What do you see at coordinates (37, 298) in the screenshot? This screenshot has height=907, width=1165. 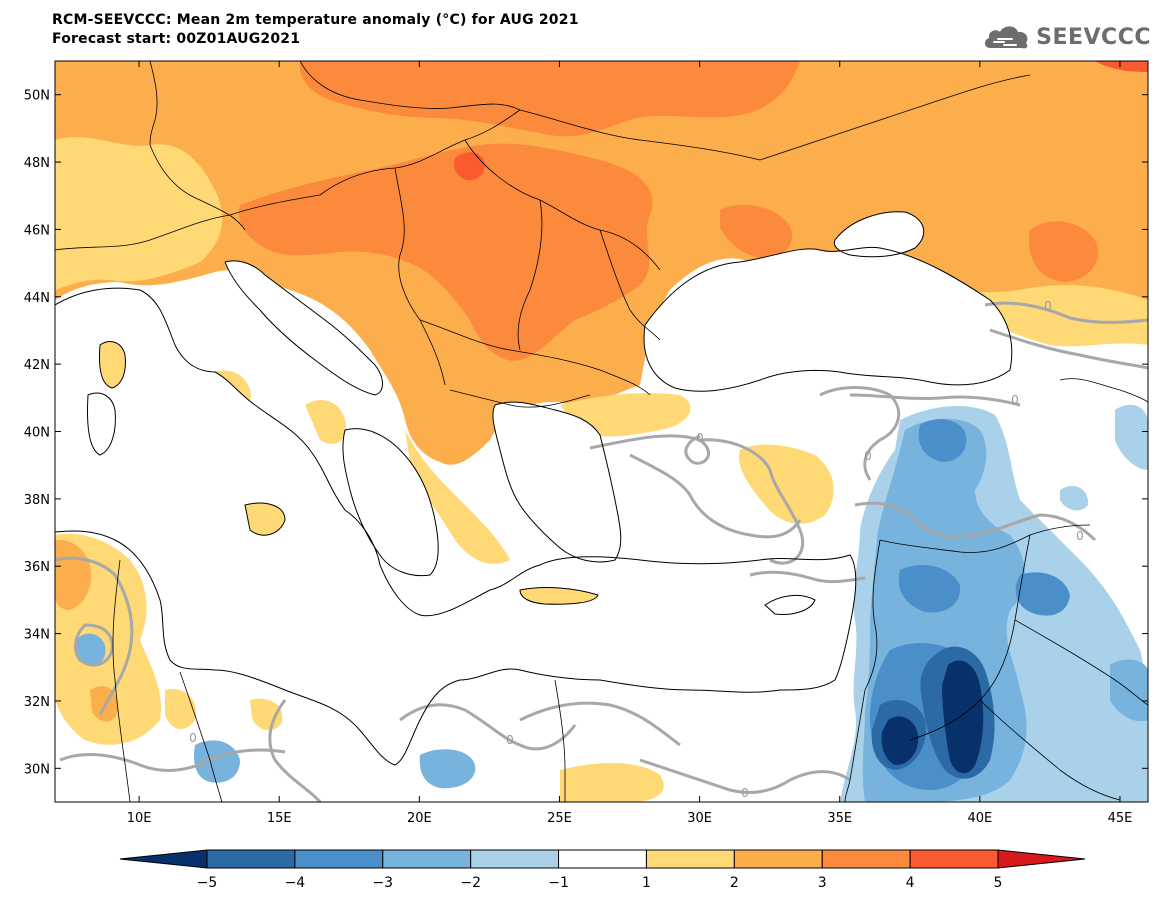 I see `lat-tick-label: 44N` at bounding box center [37, 298].